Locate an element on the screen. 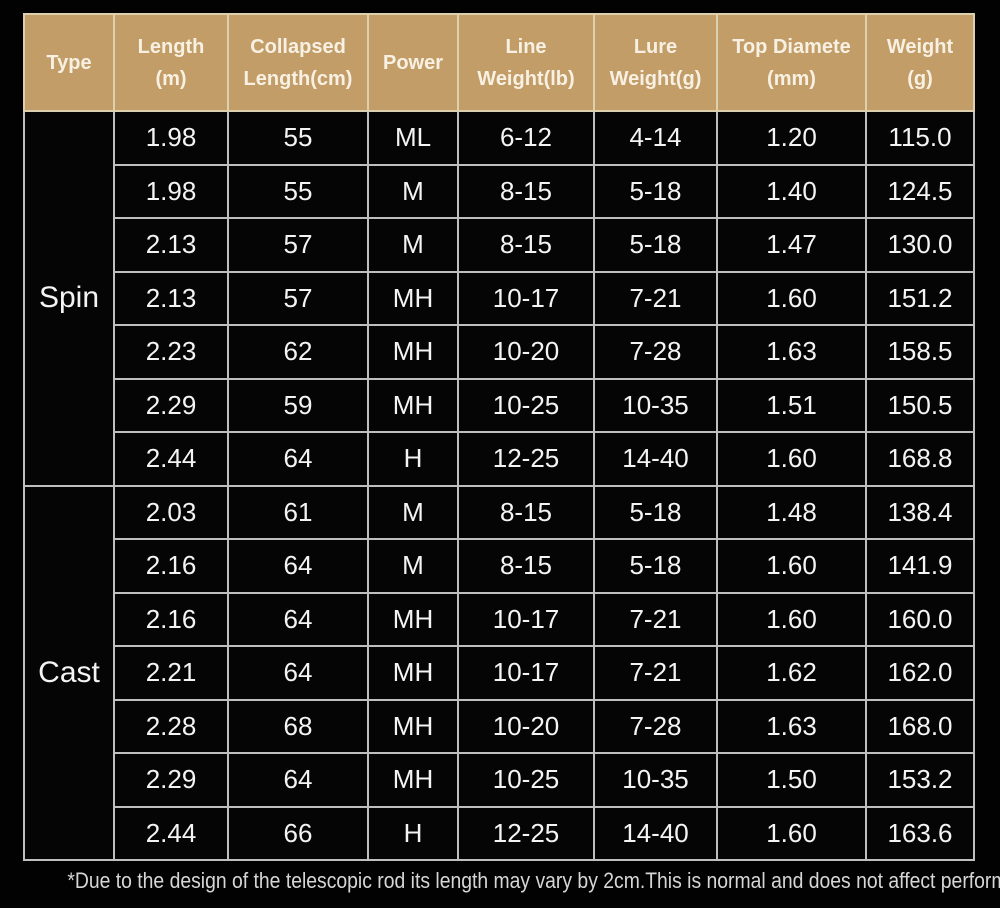  cell-collapsed-length: 57 is located at coordinates (298, 245).